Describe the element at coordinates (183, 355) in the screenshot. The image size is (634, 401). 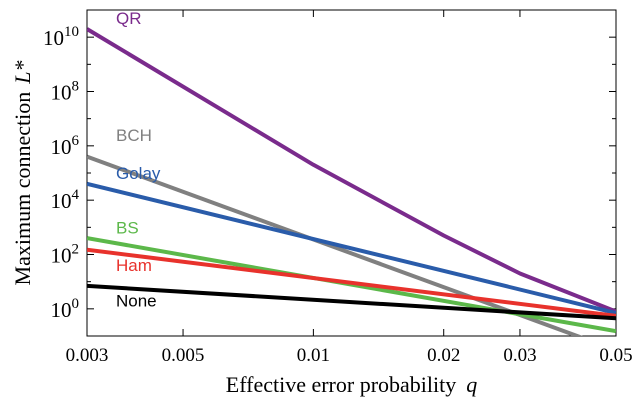
I see `x-tick-label: 0.005` at that location.